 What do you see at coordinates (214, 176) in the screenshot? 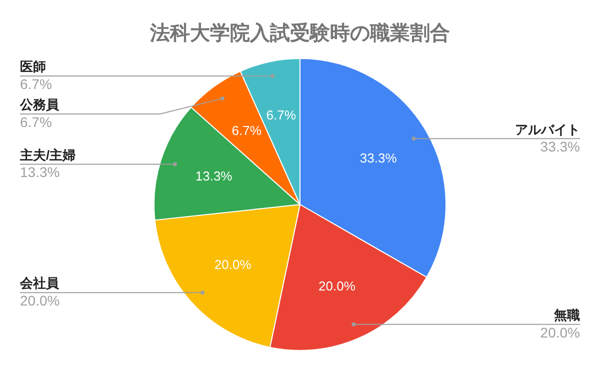
I see `data-label: 13.3%` at bounding box center [214, 176].